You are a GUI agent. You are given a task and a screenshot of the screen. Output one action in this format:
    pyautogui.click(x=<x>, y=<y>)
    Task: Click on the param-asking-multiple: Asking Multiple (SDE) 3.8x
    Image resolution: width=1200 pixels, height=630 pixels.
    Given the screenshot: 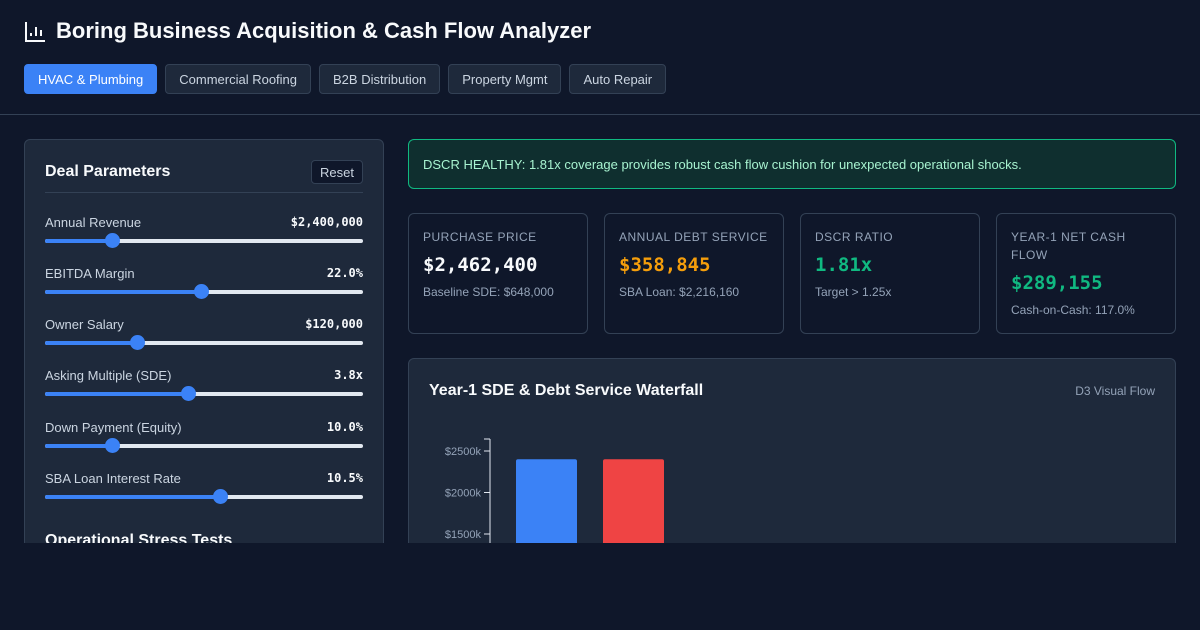 What is the action you would take?
    pyautogui.click(x=204, y=388)
    